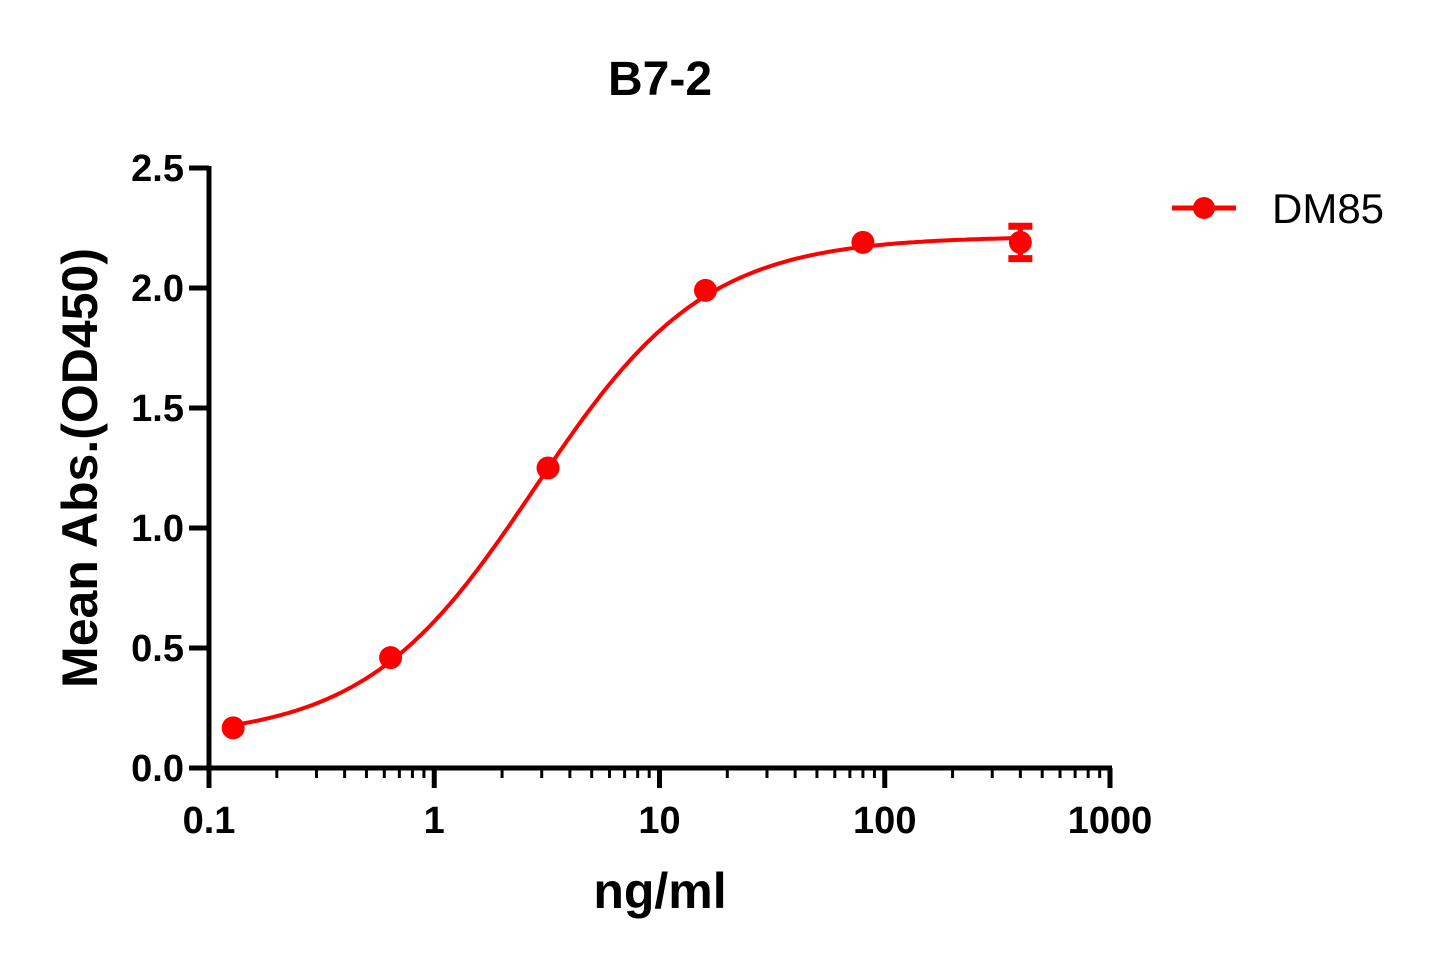 Image resolution: width=1443 pixels, height=963 pixels. What do you see at coordinates (1110, 821) in the screenshot?
I see `x-tick-label: 1000` at bounding box center [1110, 821].